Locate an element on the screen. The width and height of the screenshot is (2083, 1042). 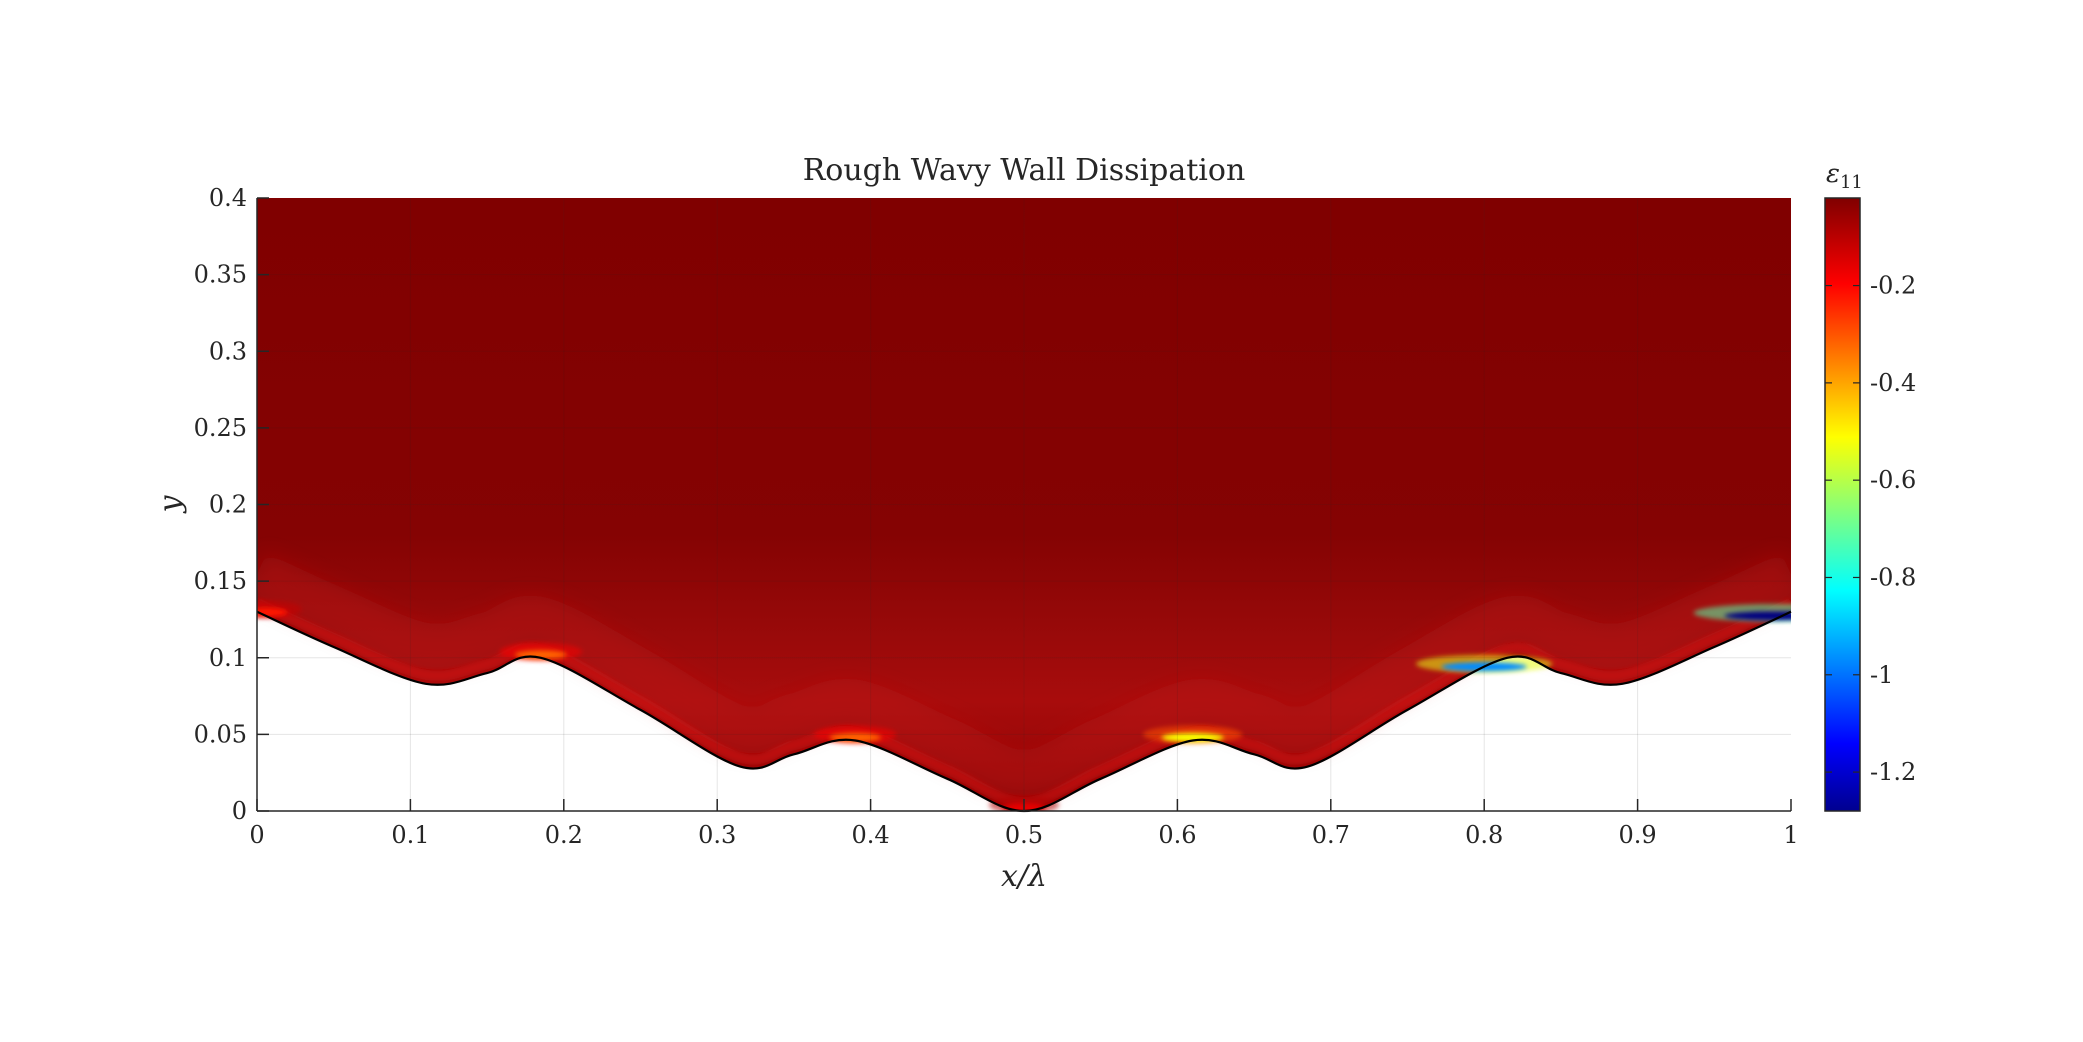
x-tick-label: 0 is located at coordinates (256, 835).